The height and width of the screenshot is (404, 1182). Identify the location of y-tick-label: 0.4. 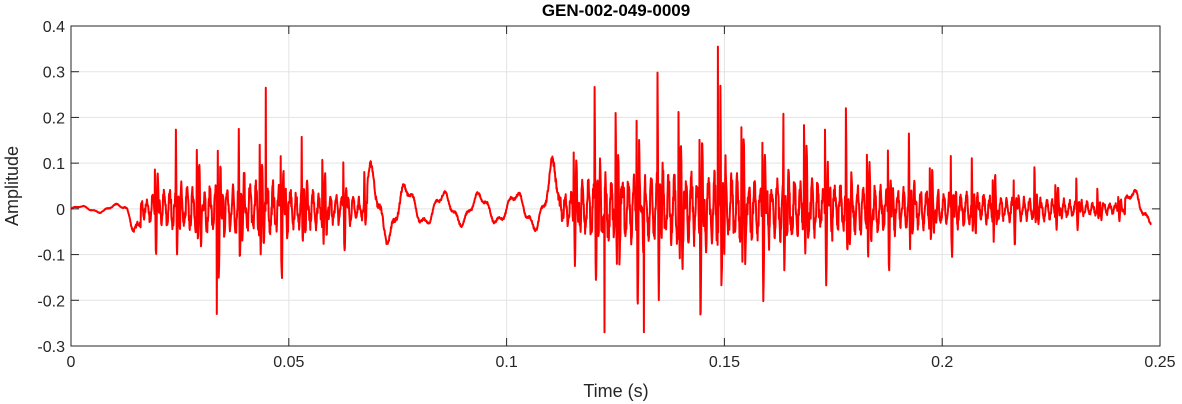
(54, 27).